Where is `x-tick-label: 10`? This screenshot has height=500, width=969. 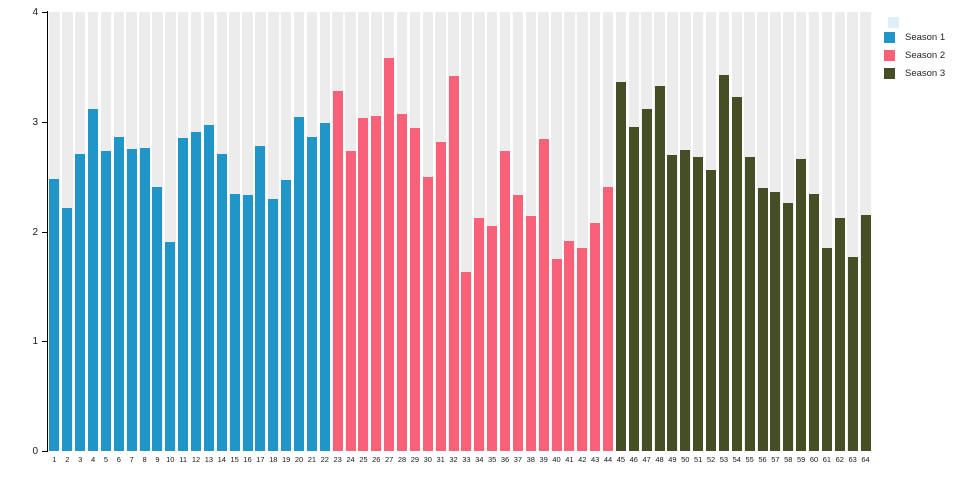
x-tick-label: 10 is located at coordinates (170, 459).